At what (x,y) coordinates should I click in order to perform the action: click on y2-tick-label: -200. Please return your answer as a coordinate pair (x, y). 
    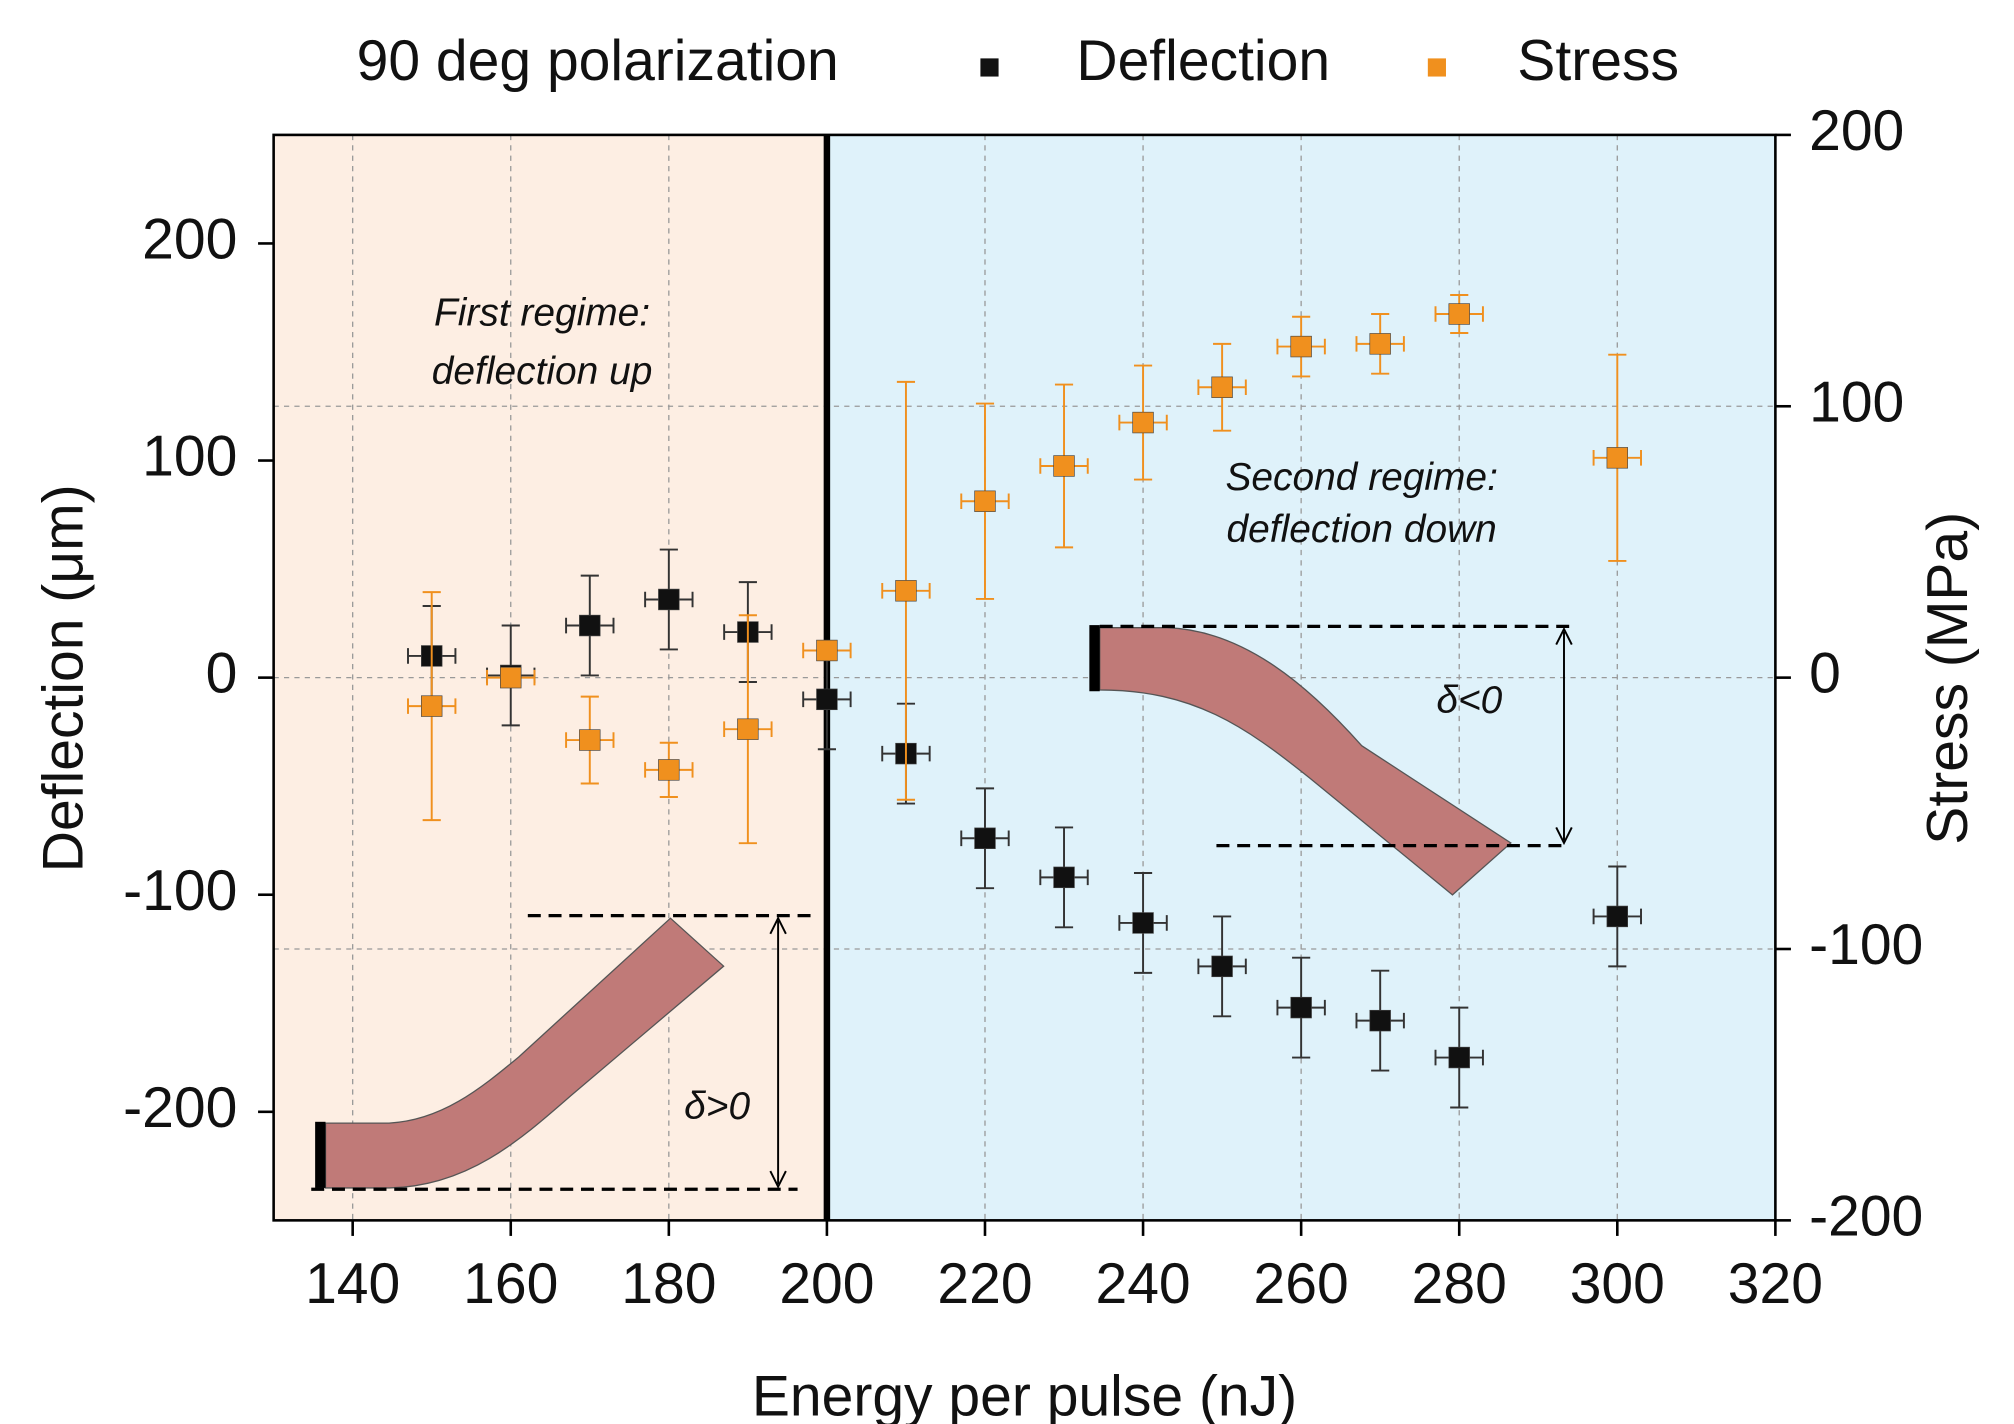
    Looking at the image, I should click on (1866, 1216).